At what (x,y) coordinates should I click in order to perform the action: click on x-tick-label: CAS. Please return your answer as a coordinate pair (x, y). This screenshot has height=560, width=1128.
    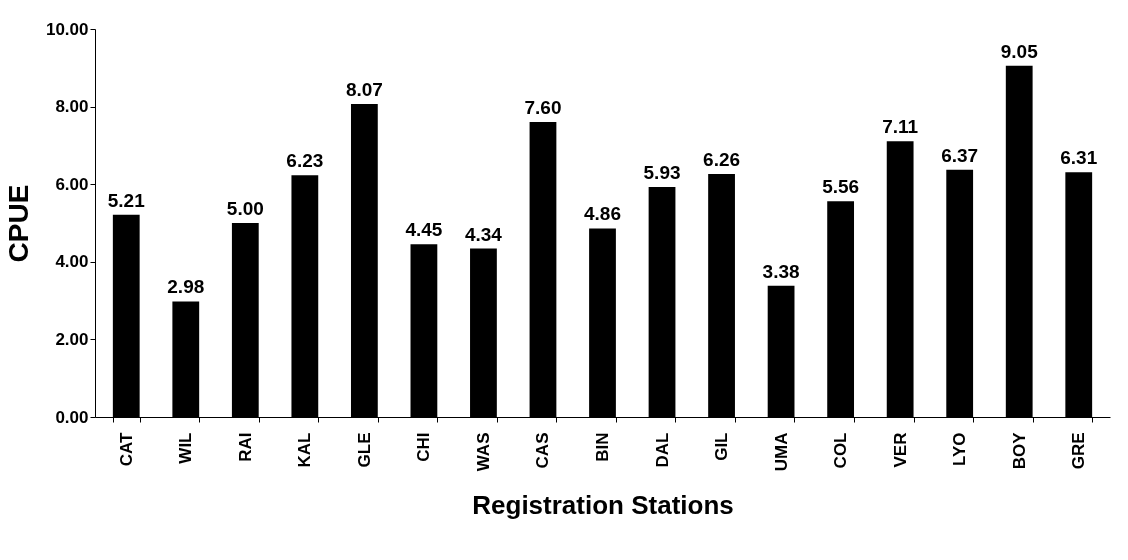
    Looking at the image, I should click on (543, 450).